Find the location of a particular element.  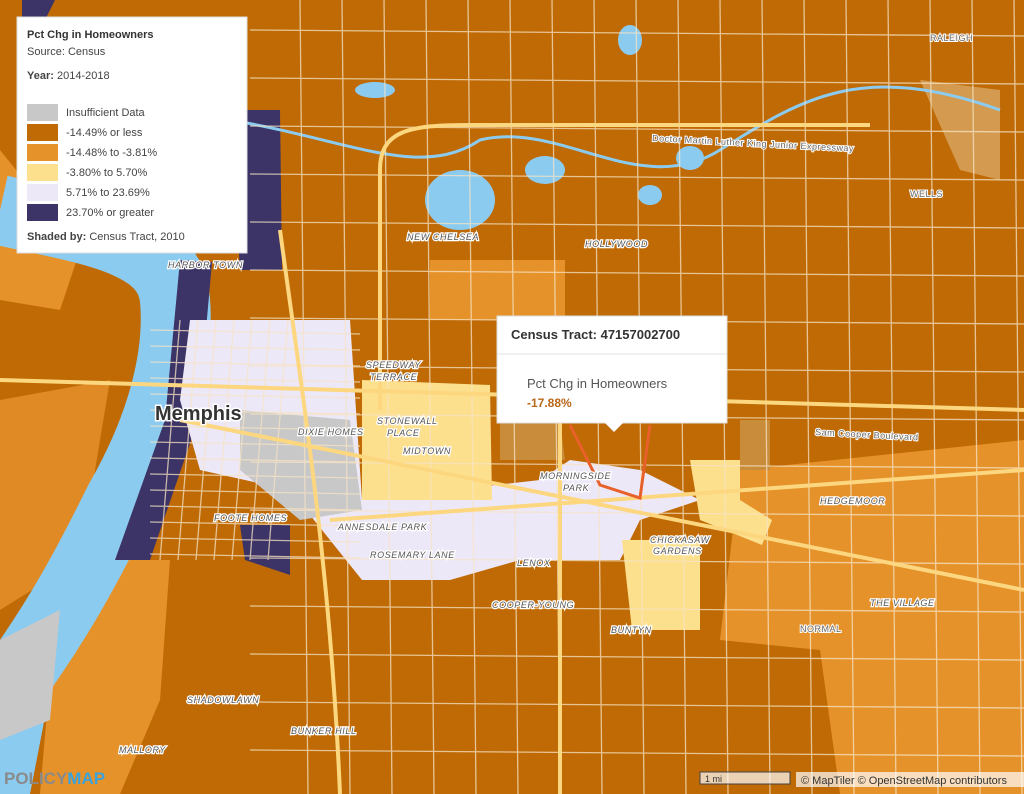

legend-label: -14.48% to -3.81% is located at coordinates (111, 153).